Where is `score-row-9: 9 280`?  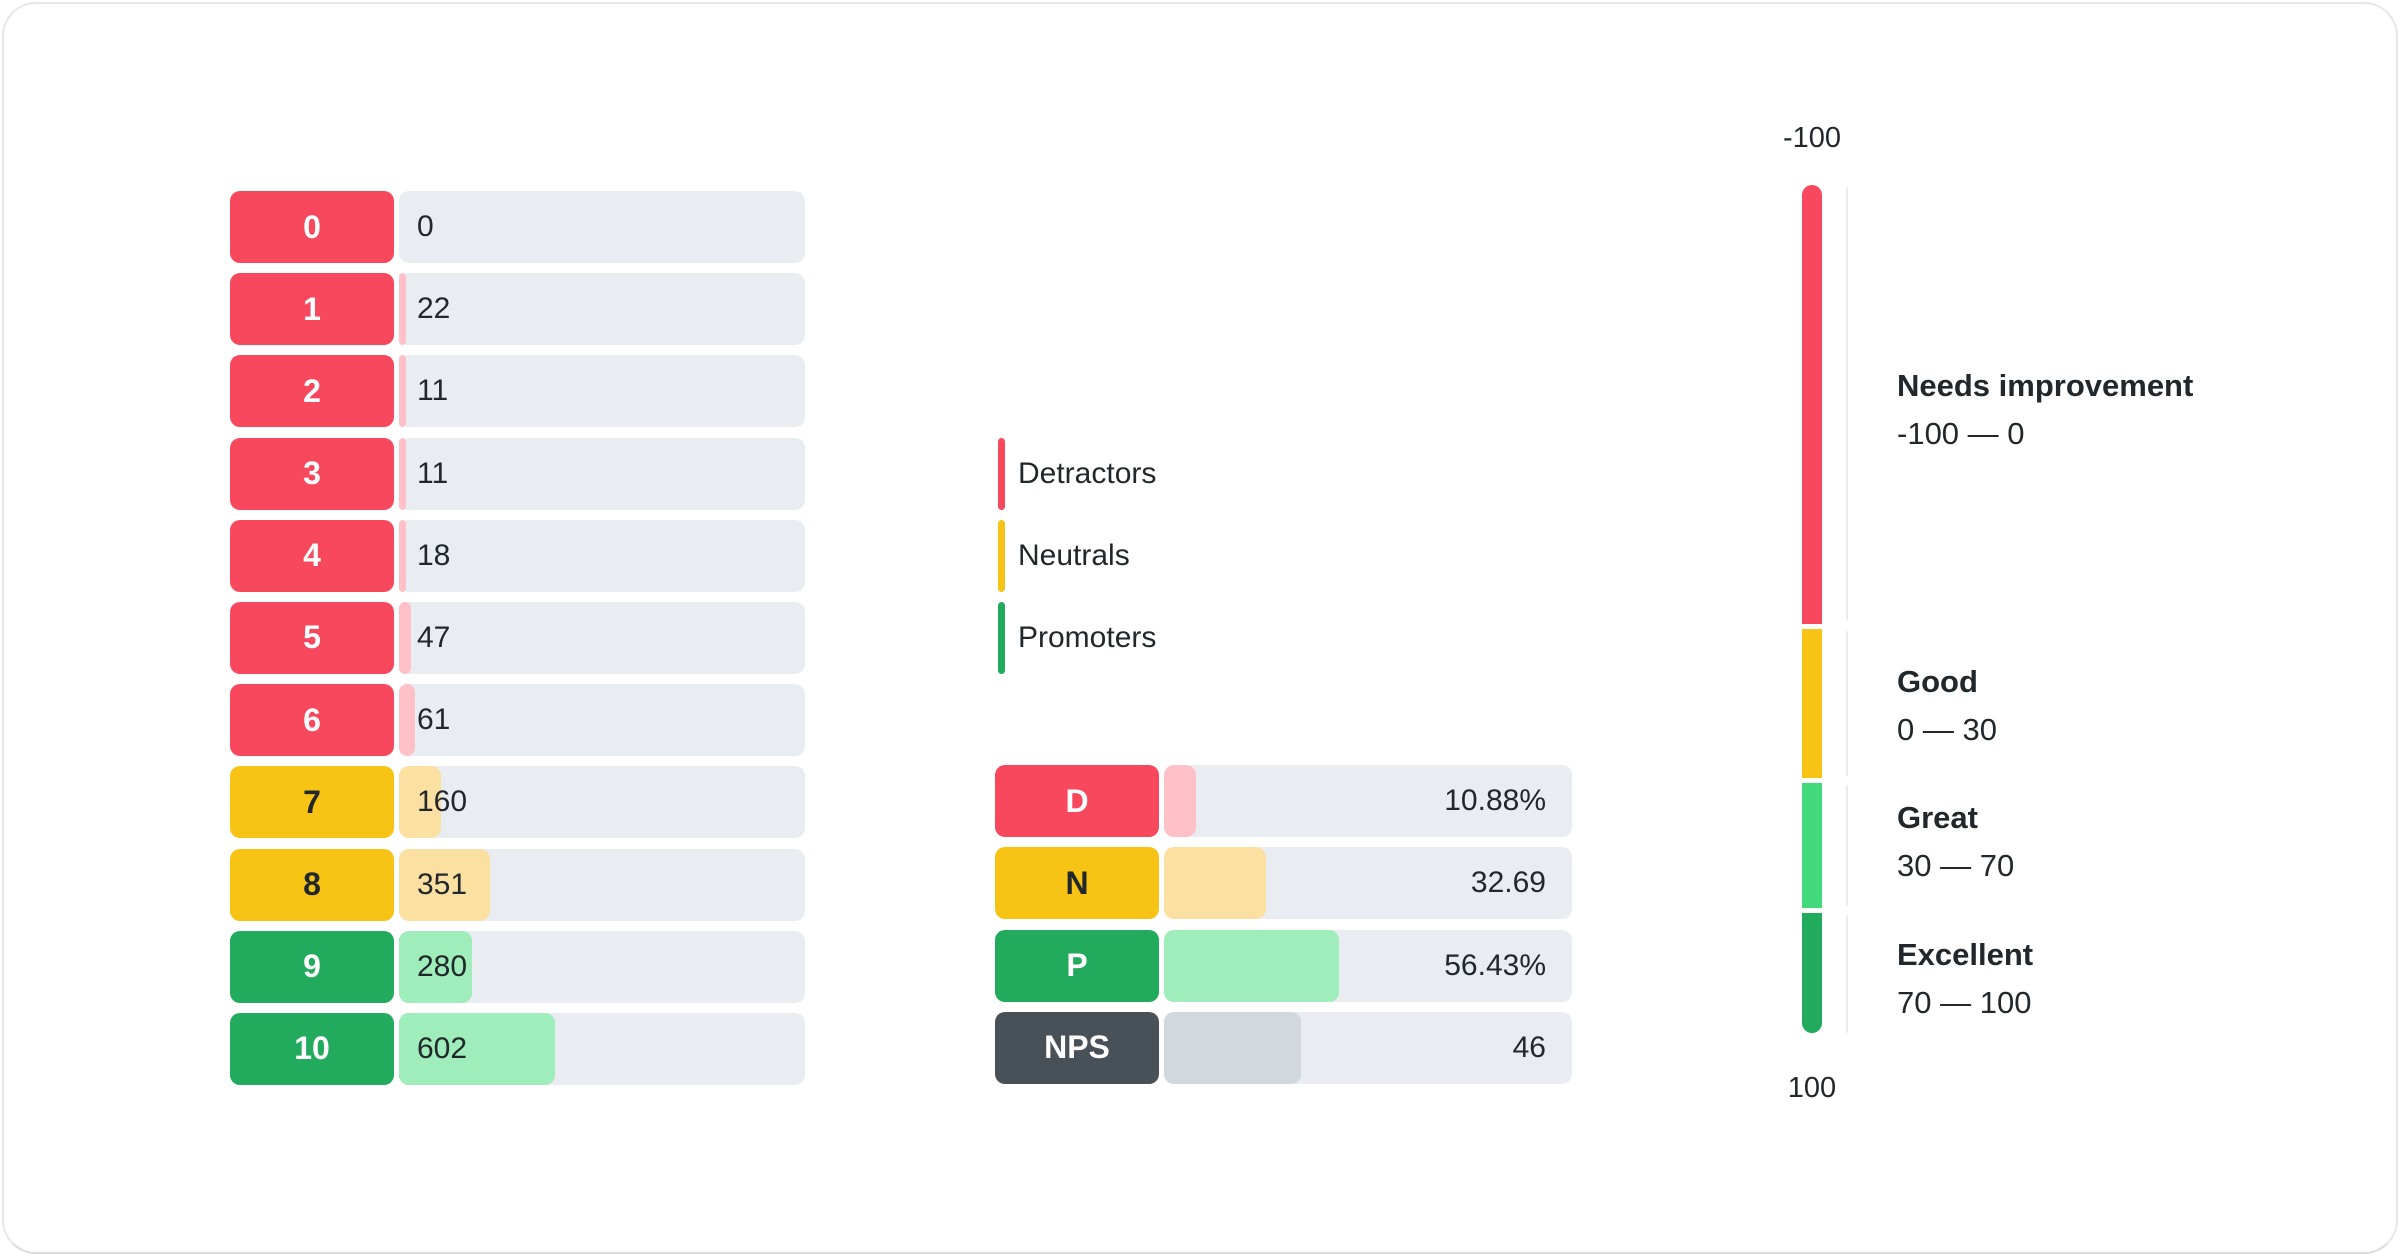 score-row-9: 9 280 is located at coordinates (517, 966).